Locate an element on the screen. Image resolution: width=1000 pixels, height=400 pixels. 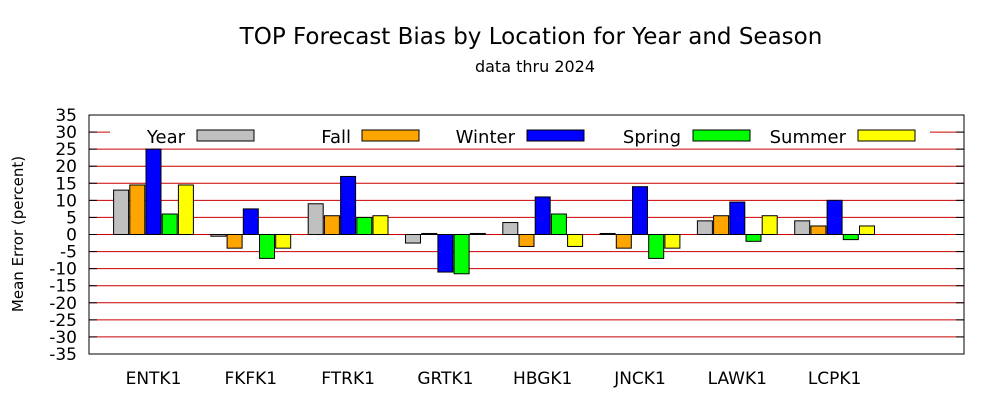
legend-swatch-summer is located at coordinates (886, 135).